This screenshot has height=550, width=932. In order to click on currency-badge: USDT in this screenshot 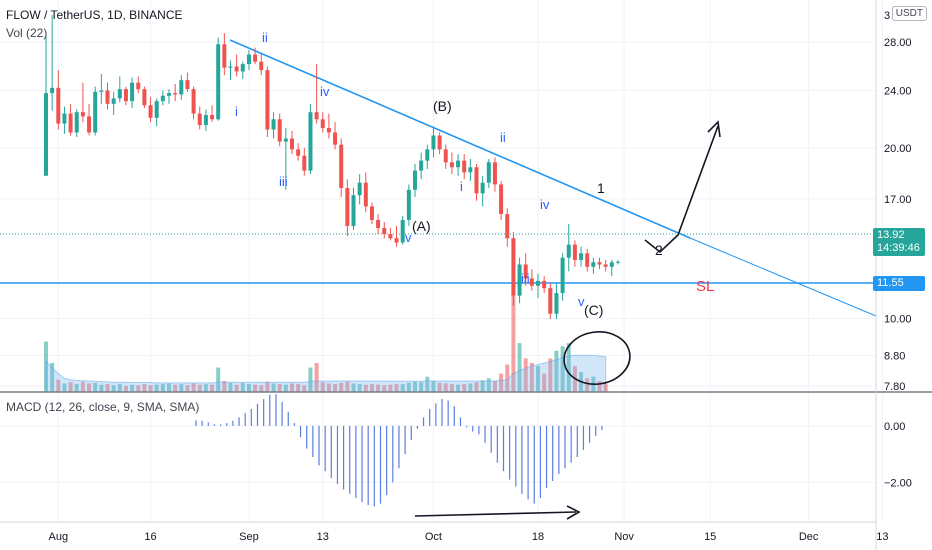, I will do `click(909, 13)`.